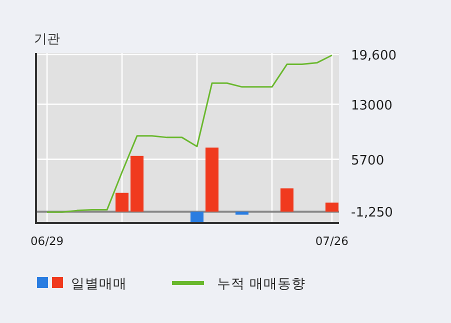 The width and height of the screenshot is (451, 323). Describe the element at coordinates (47, 241) in the screenshot. I see `x-tick-label: 06/29` at that location.